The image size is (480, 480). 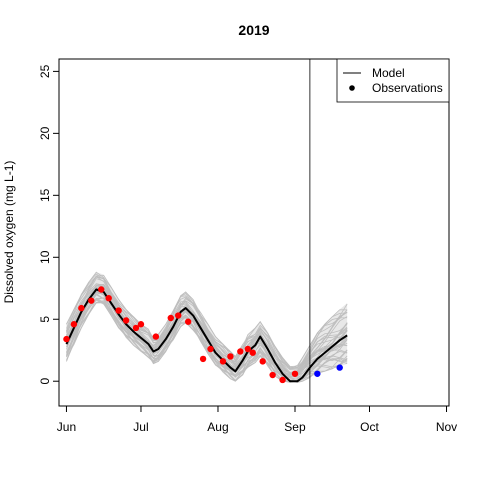 I want to click on legend-model-label: Model, so click(x=388, y=73).